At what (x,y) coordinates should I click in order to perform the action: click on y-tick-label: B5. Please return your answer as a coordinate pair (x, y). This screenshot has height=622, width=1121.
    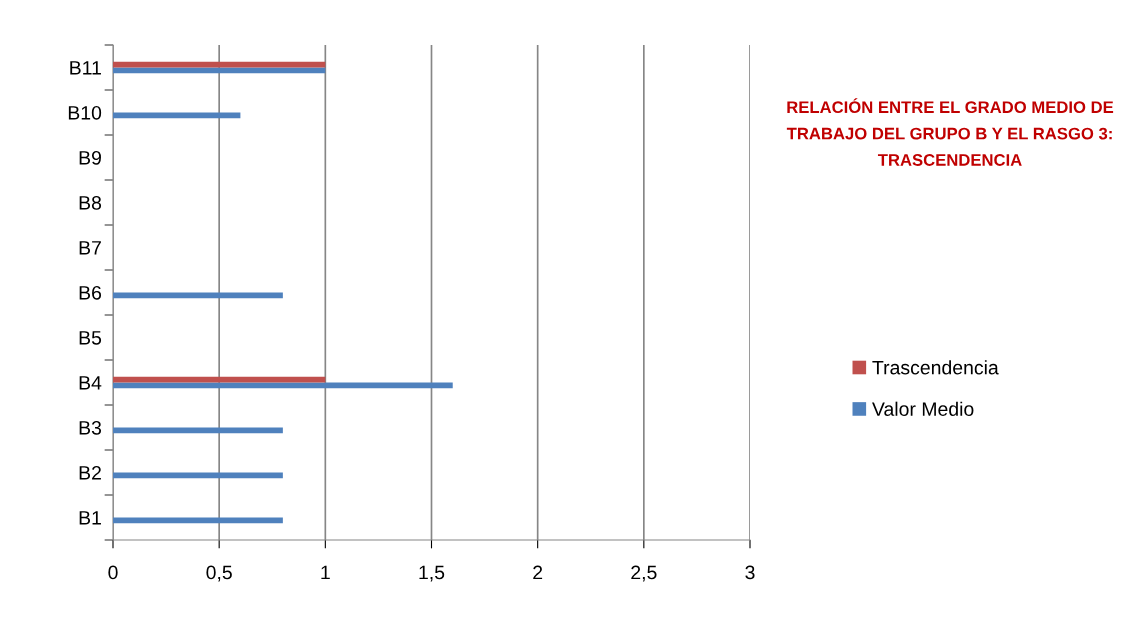
    Looking at the image, I should click on (90, 338).